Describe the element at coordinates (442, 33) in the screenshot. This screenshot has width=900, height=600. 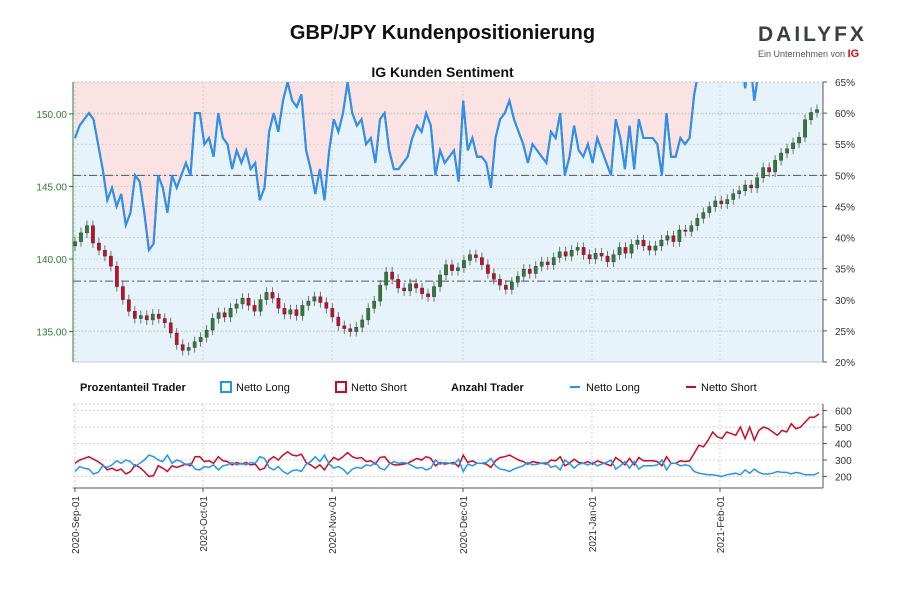
I see `chart-title: GBP/JPY Kundenpositionierung` at that location.